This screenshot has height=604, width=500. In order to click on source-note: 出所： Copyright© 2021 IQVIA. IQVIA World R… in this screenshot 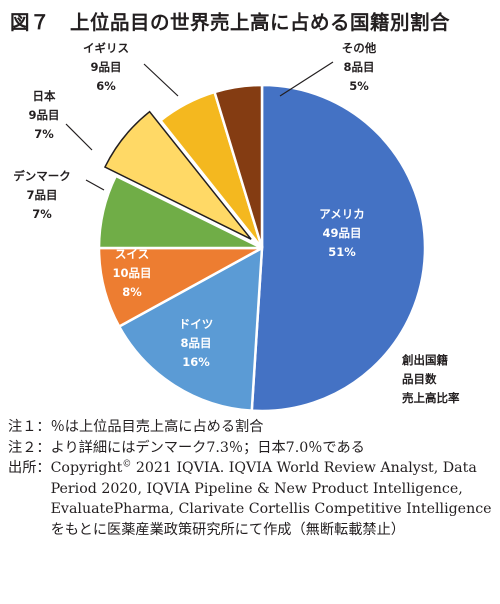, I will do `click(253, 499)`.